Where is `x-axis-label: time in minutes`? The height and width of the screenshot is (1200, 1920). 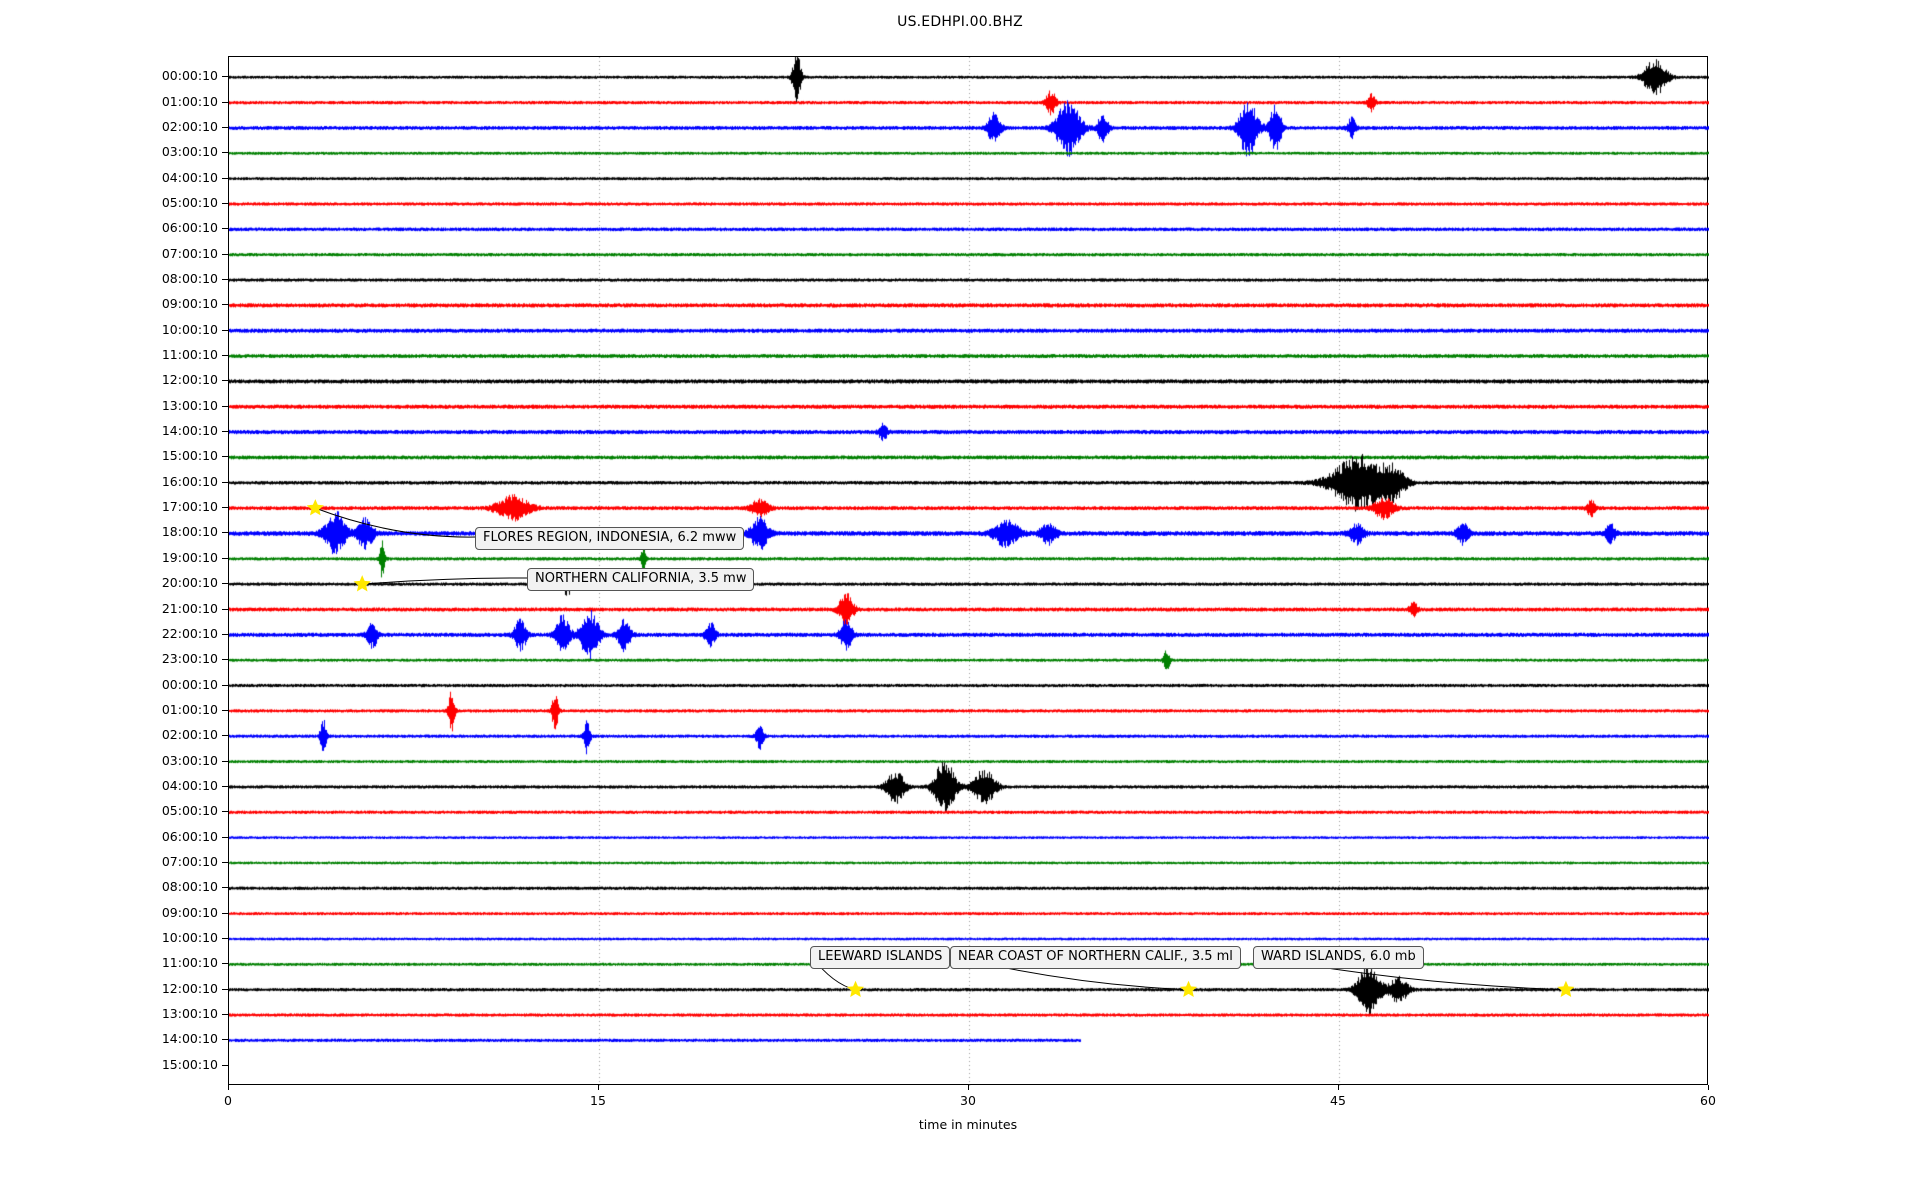 x-axis-label: time in minutes is located at coordinates (968, 1124).